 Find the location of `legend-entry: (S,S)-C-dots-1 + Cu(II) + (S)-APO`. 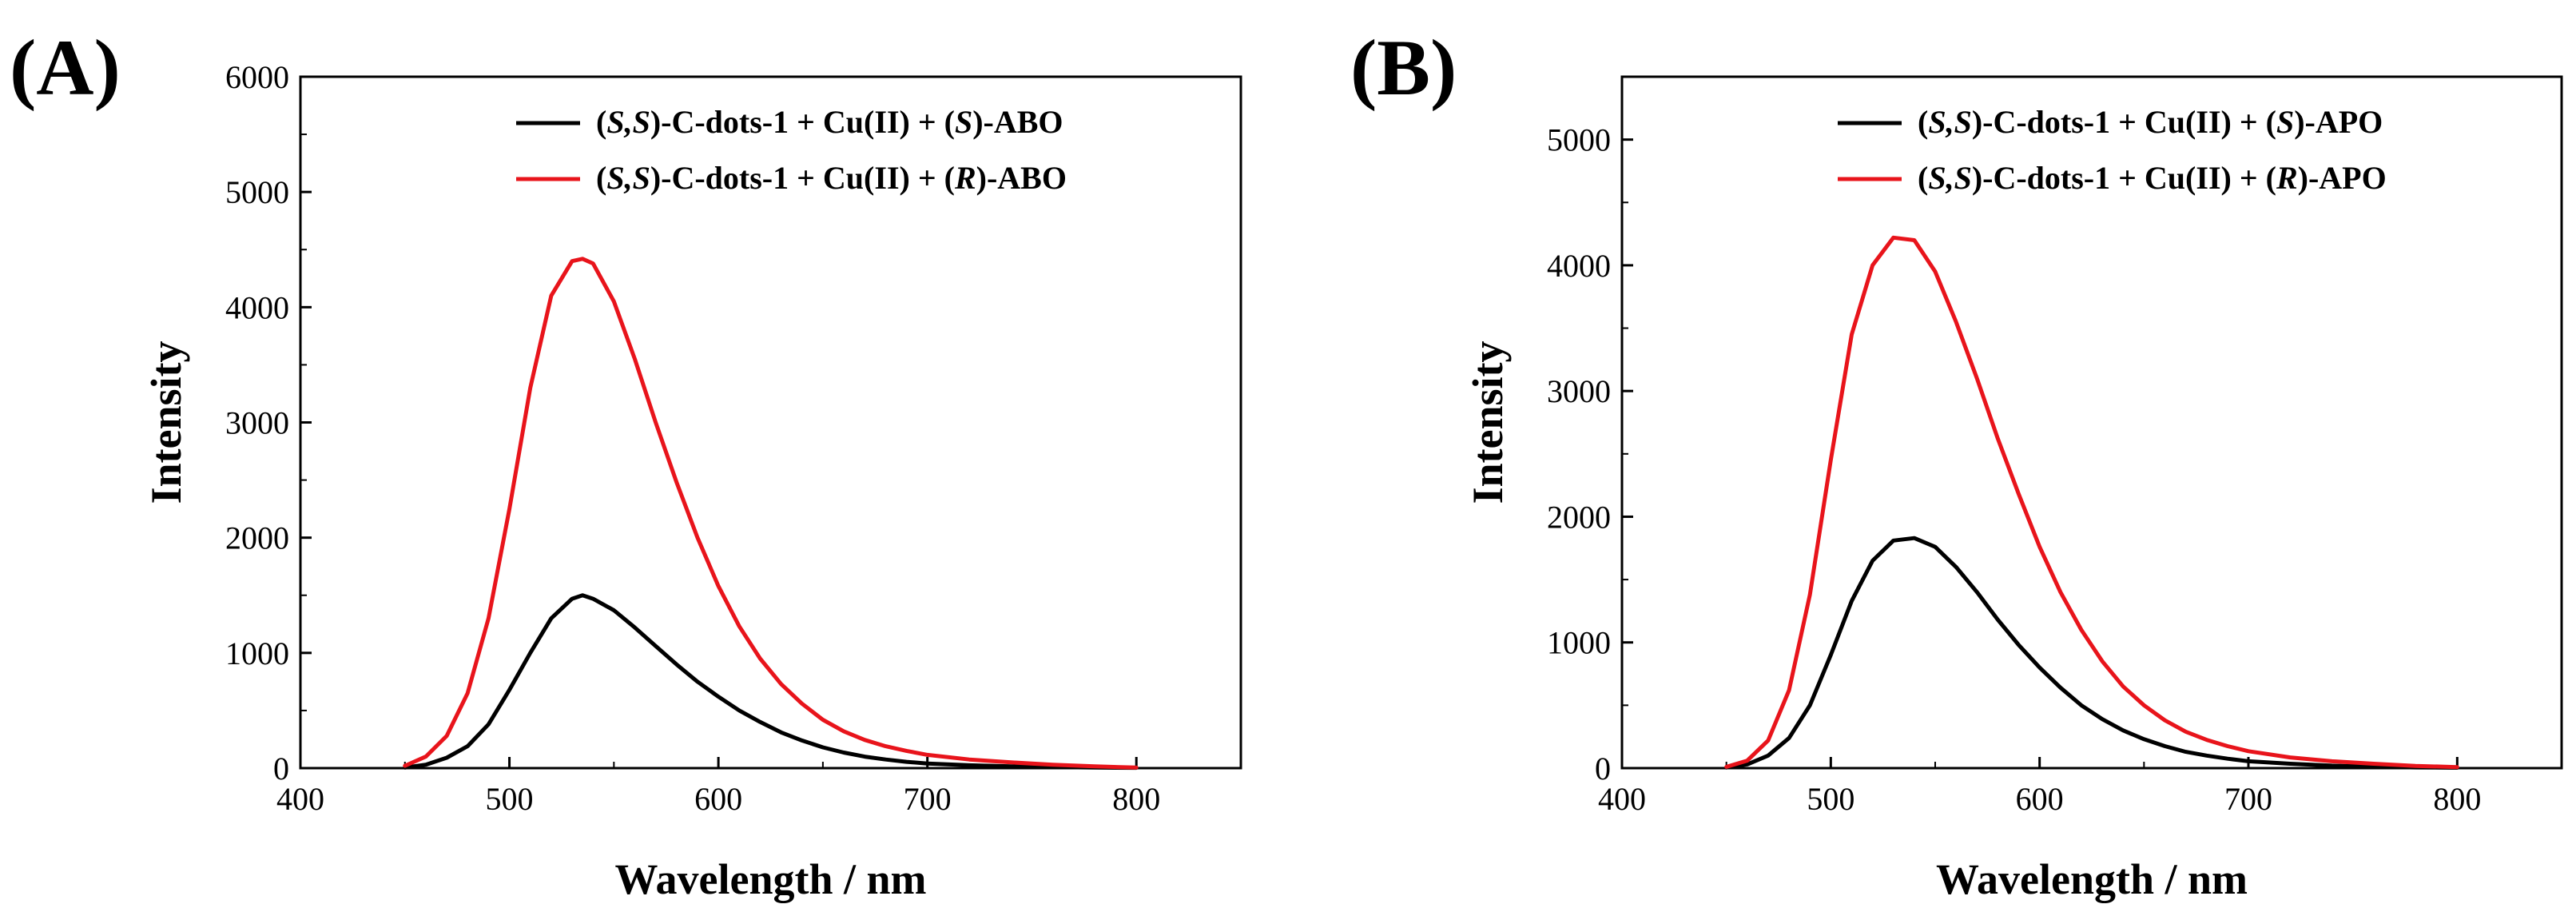

legend-entry: (S,S)-C-dots-1 + Cu(II) + (S)-APO is located at coordinates (2150, 122).